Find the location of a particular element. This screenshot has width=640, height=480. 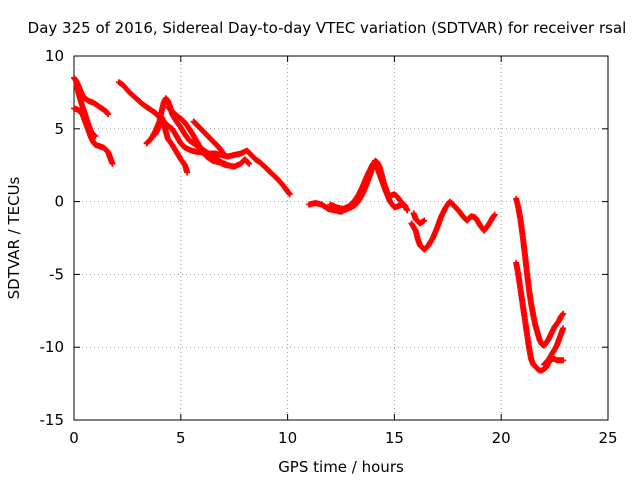

series-arc7 is located at coordinates (196, 136).